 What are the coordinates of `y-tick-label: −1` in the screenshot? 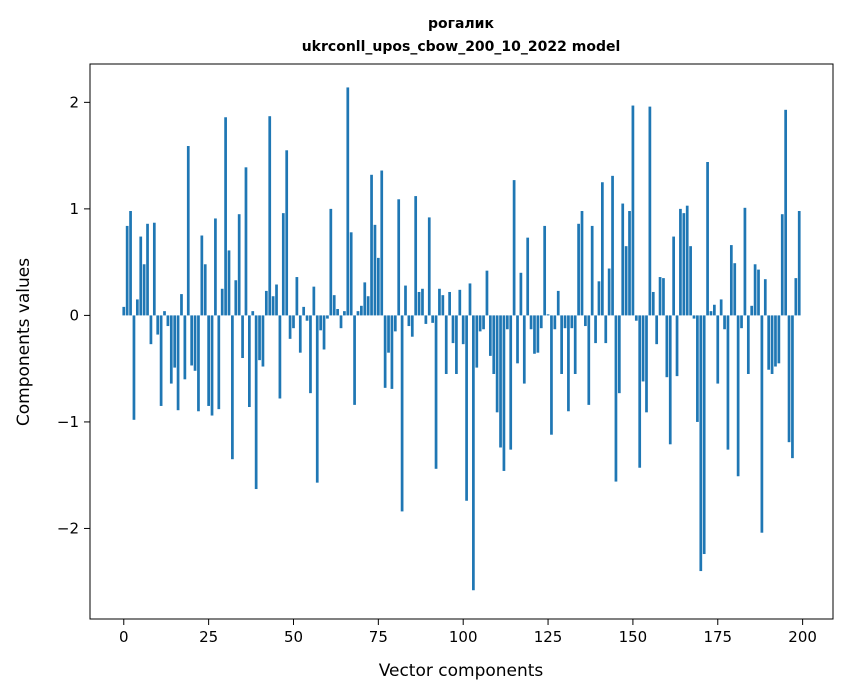 It's located at (68, 422).